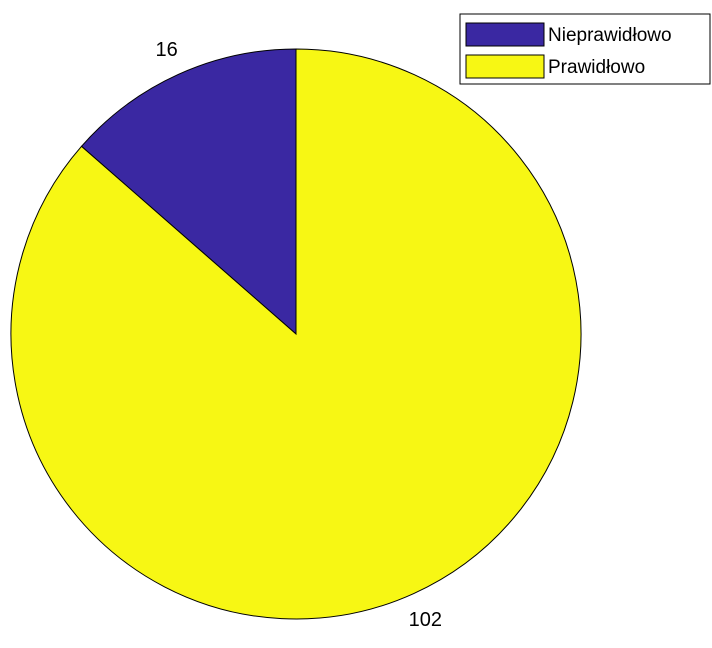  Describe the element at coordinates (505, 66) in the screenshot. I see `legend-swatch-prawidlowo` at that location.